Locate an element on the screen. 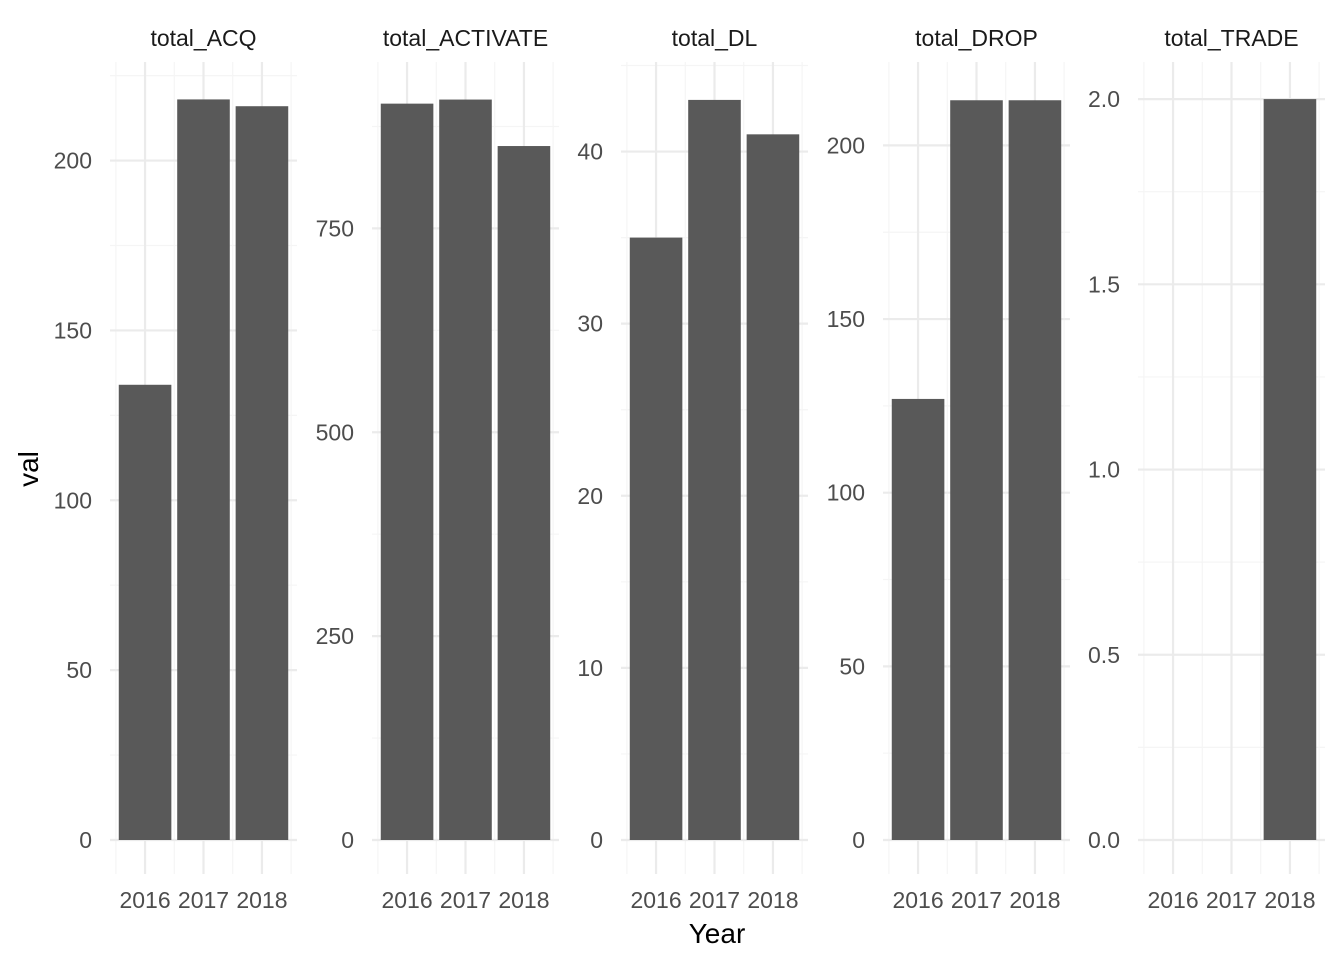  y-tick-label: 2.0 is located at coordinates (1104, 99).